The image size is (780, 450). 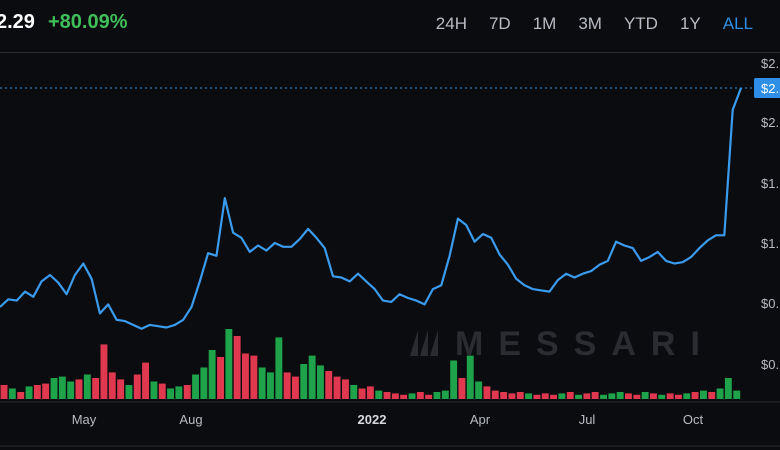 I want to click on messari-logo-icon, so click(x=424, y=343).